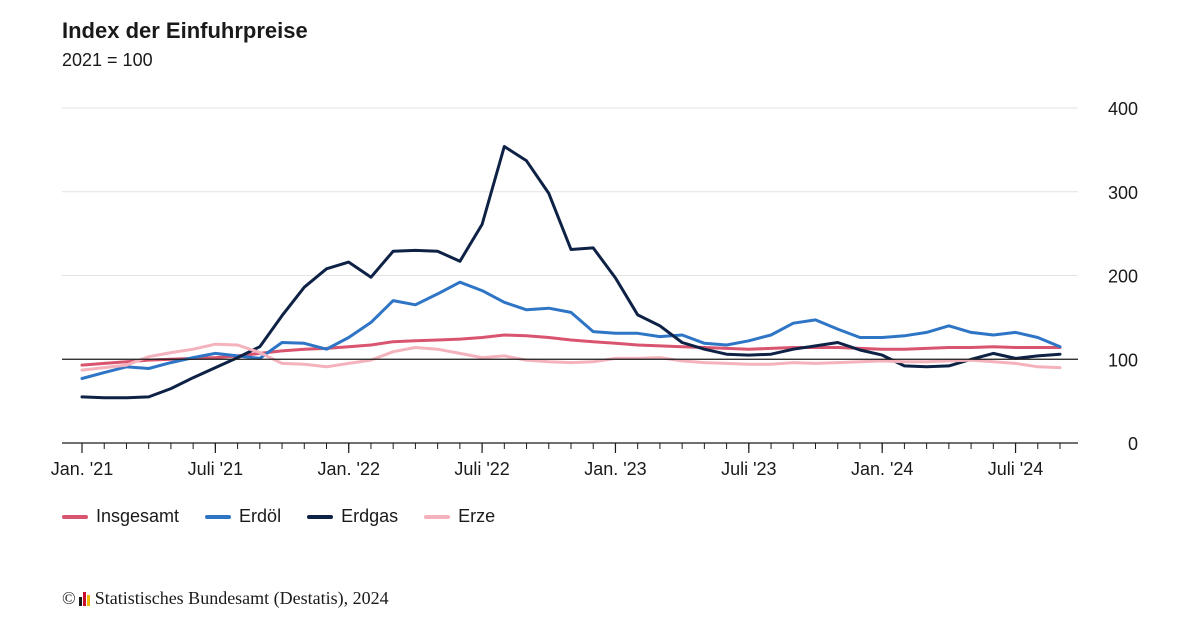  I want to click on x-tick-label: Jan. '21, so click(82, 469).